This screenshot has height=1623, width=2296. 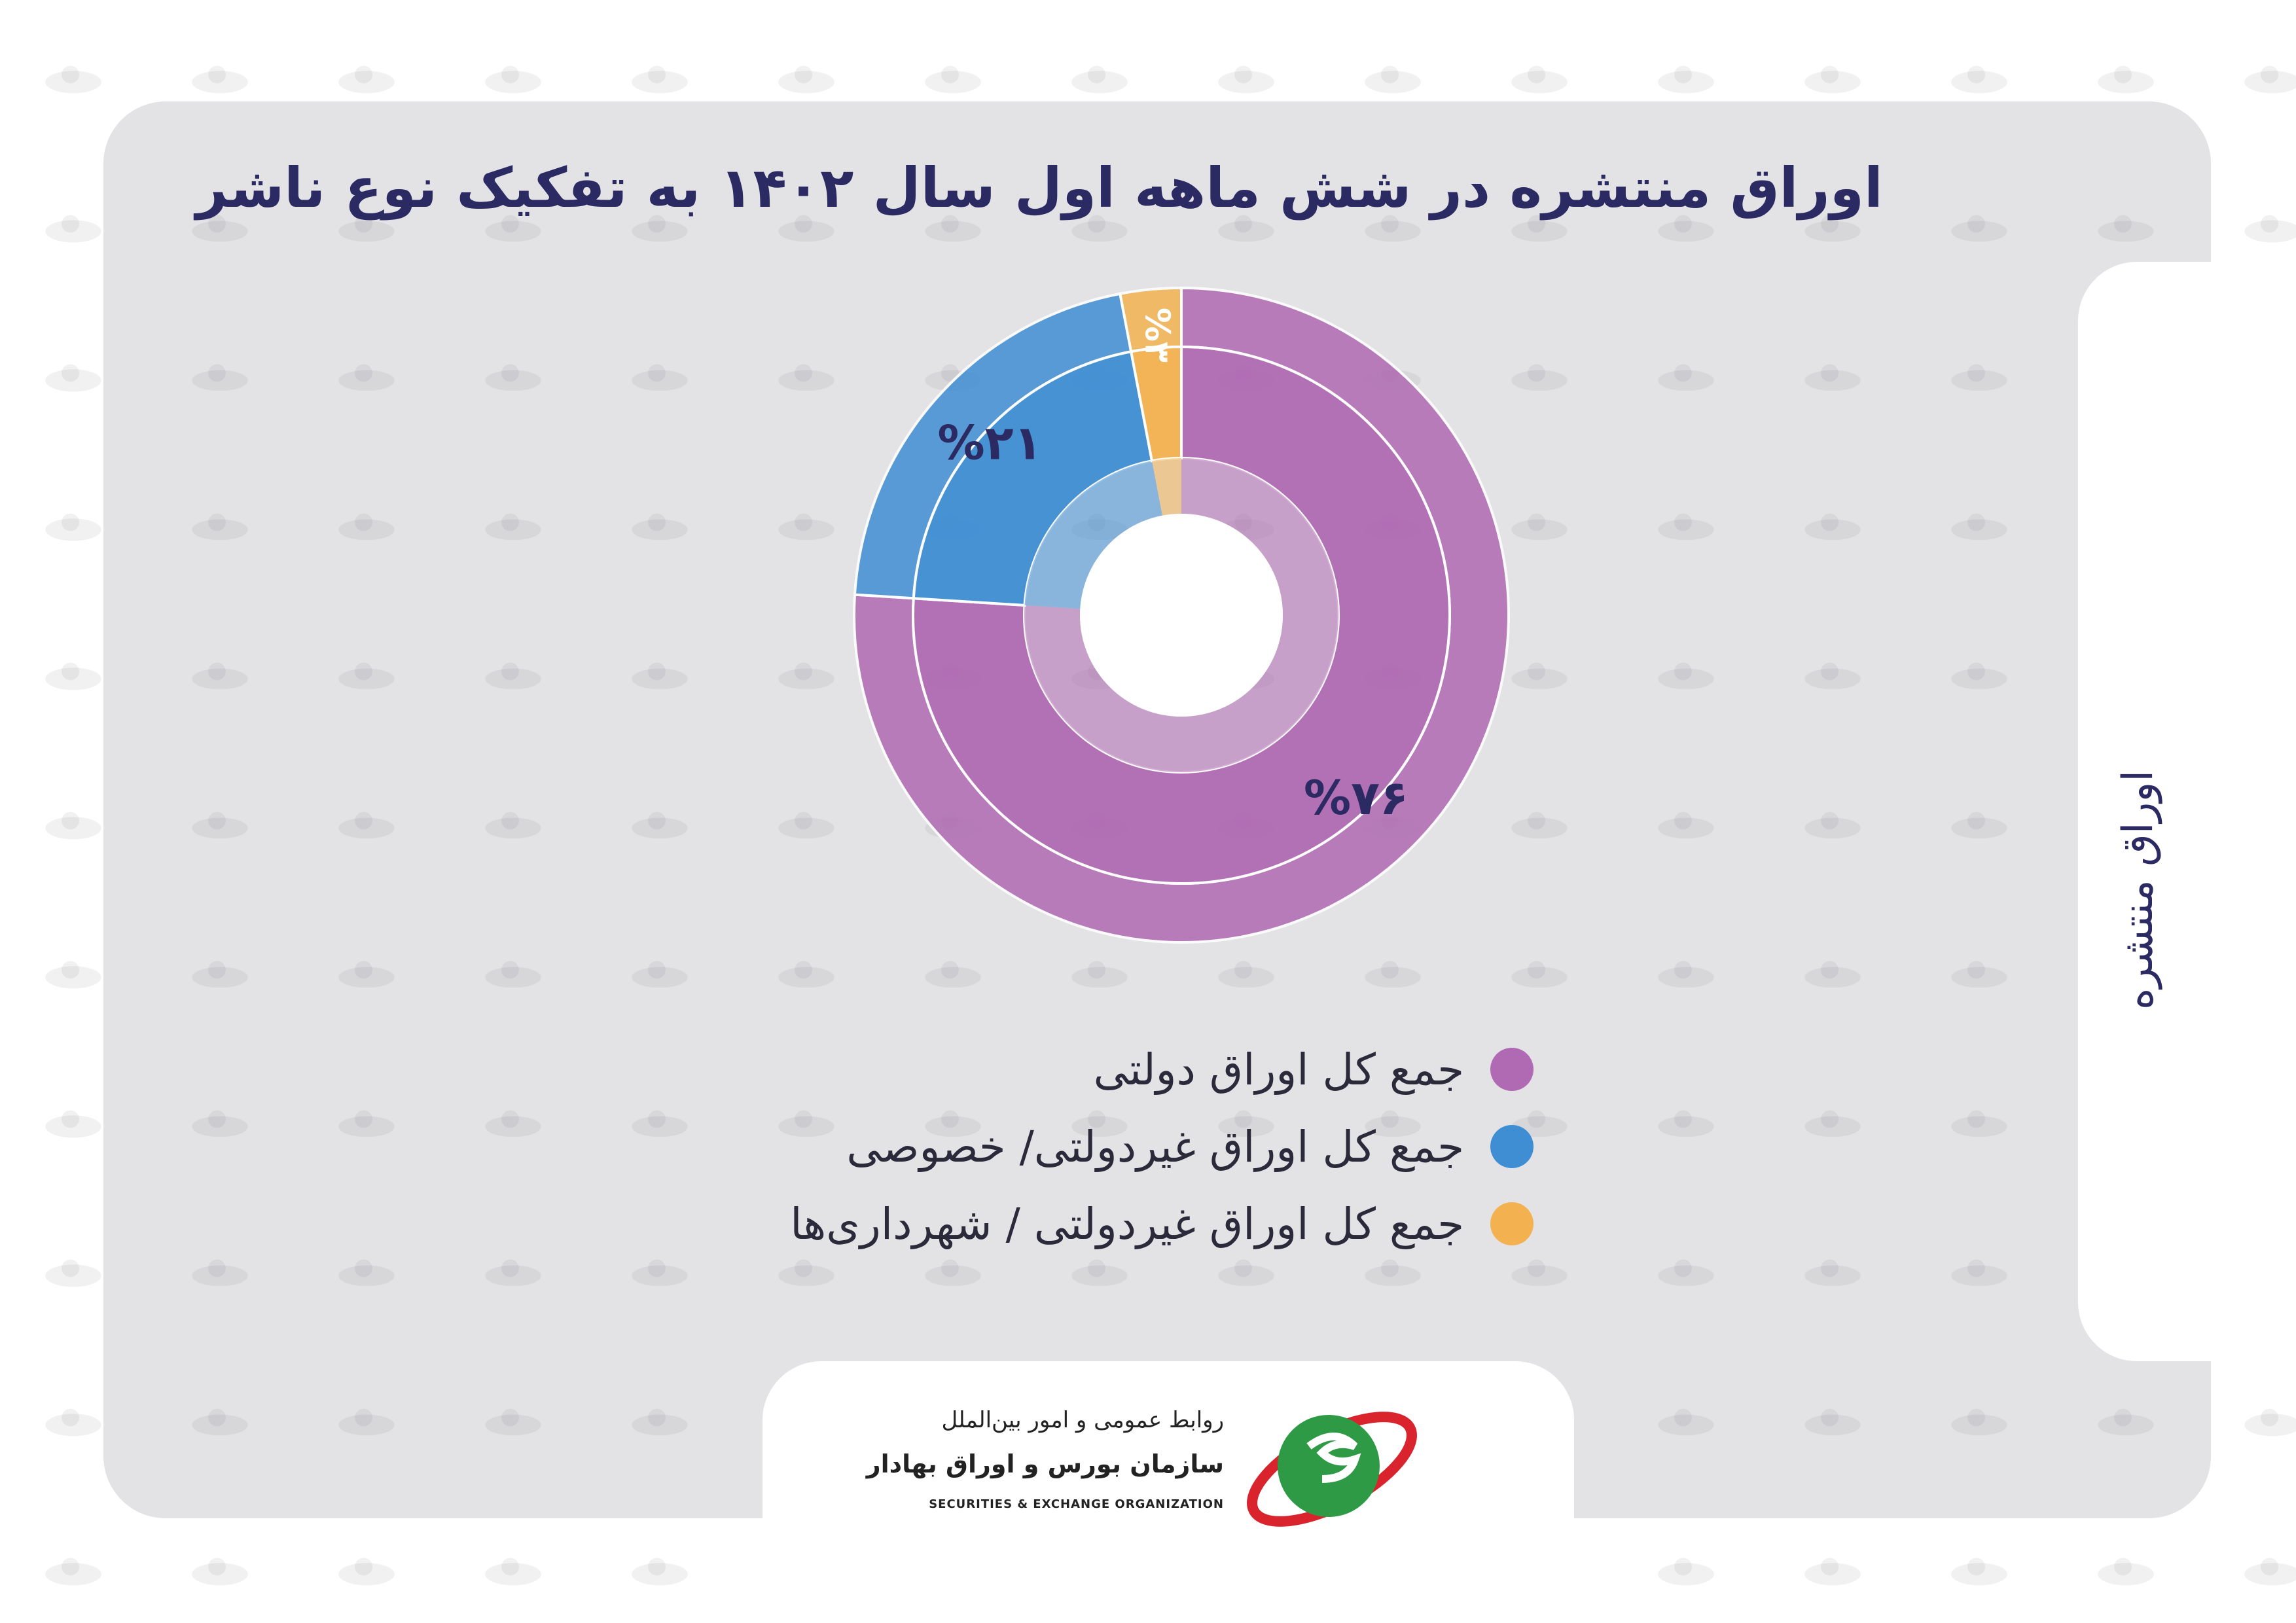 I want to click on slice-inner-municipal, so click(x=1166, y=487).